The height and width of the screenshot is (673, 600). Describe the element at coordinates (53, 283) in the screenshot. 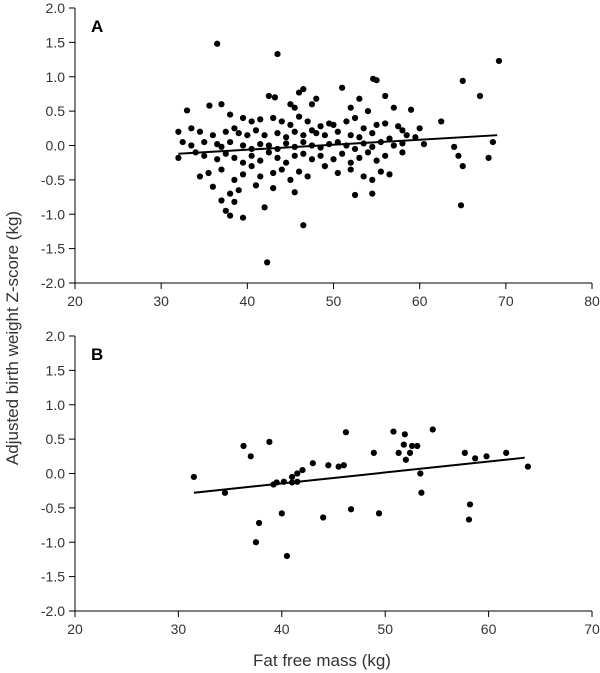

I see `y-tick-label: -2.0` at that location.